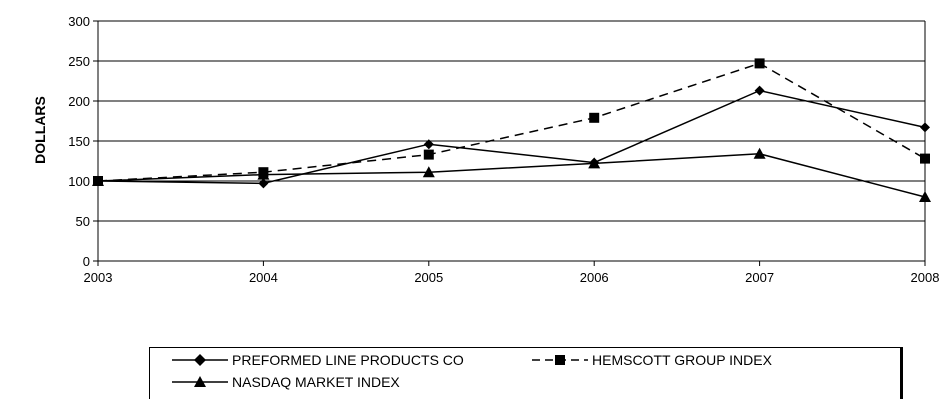 Image resolution: width=941 pixels, height=399 pixels. I want to click on y-axis-label: DOLLARS, so click(40, 130).